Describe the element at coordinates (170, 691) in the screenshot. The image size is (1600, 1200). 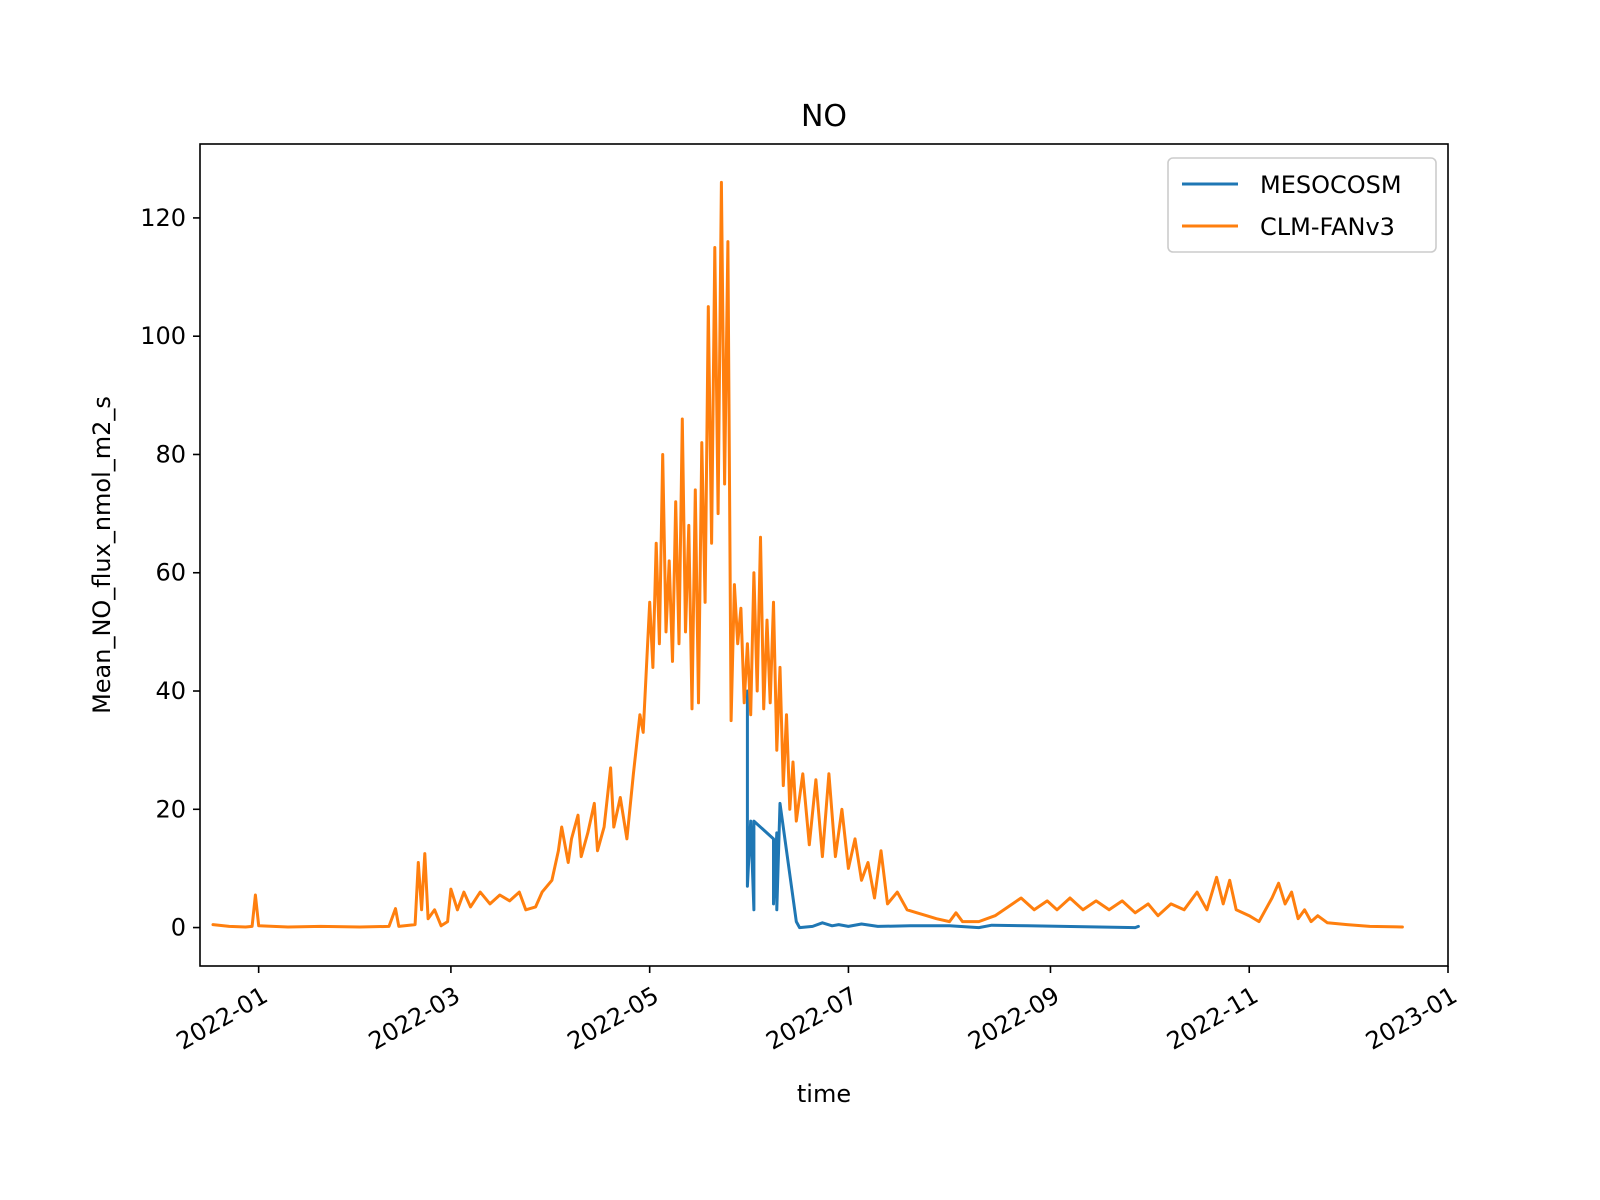
I see `y-tick-label: 40` at that location.